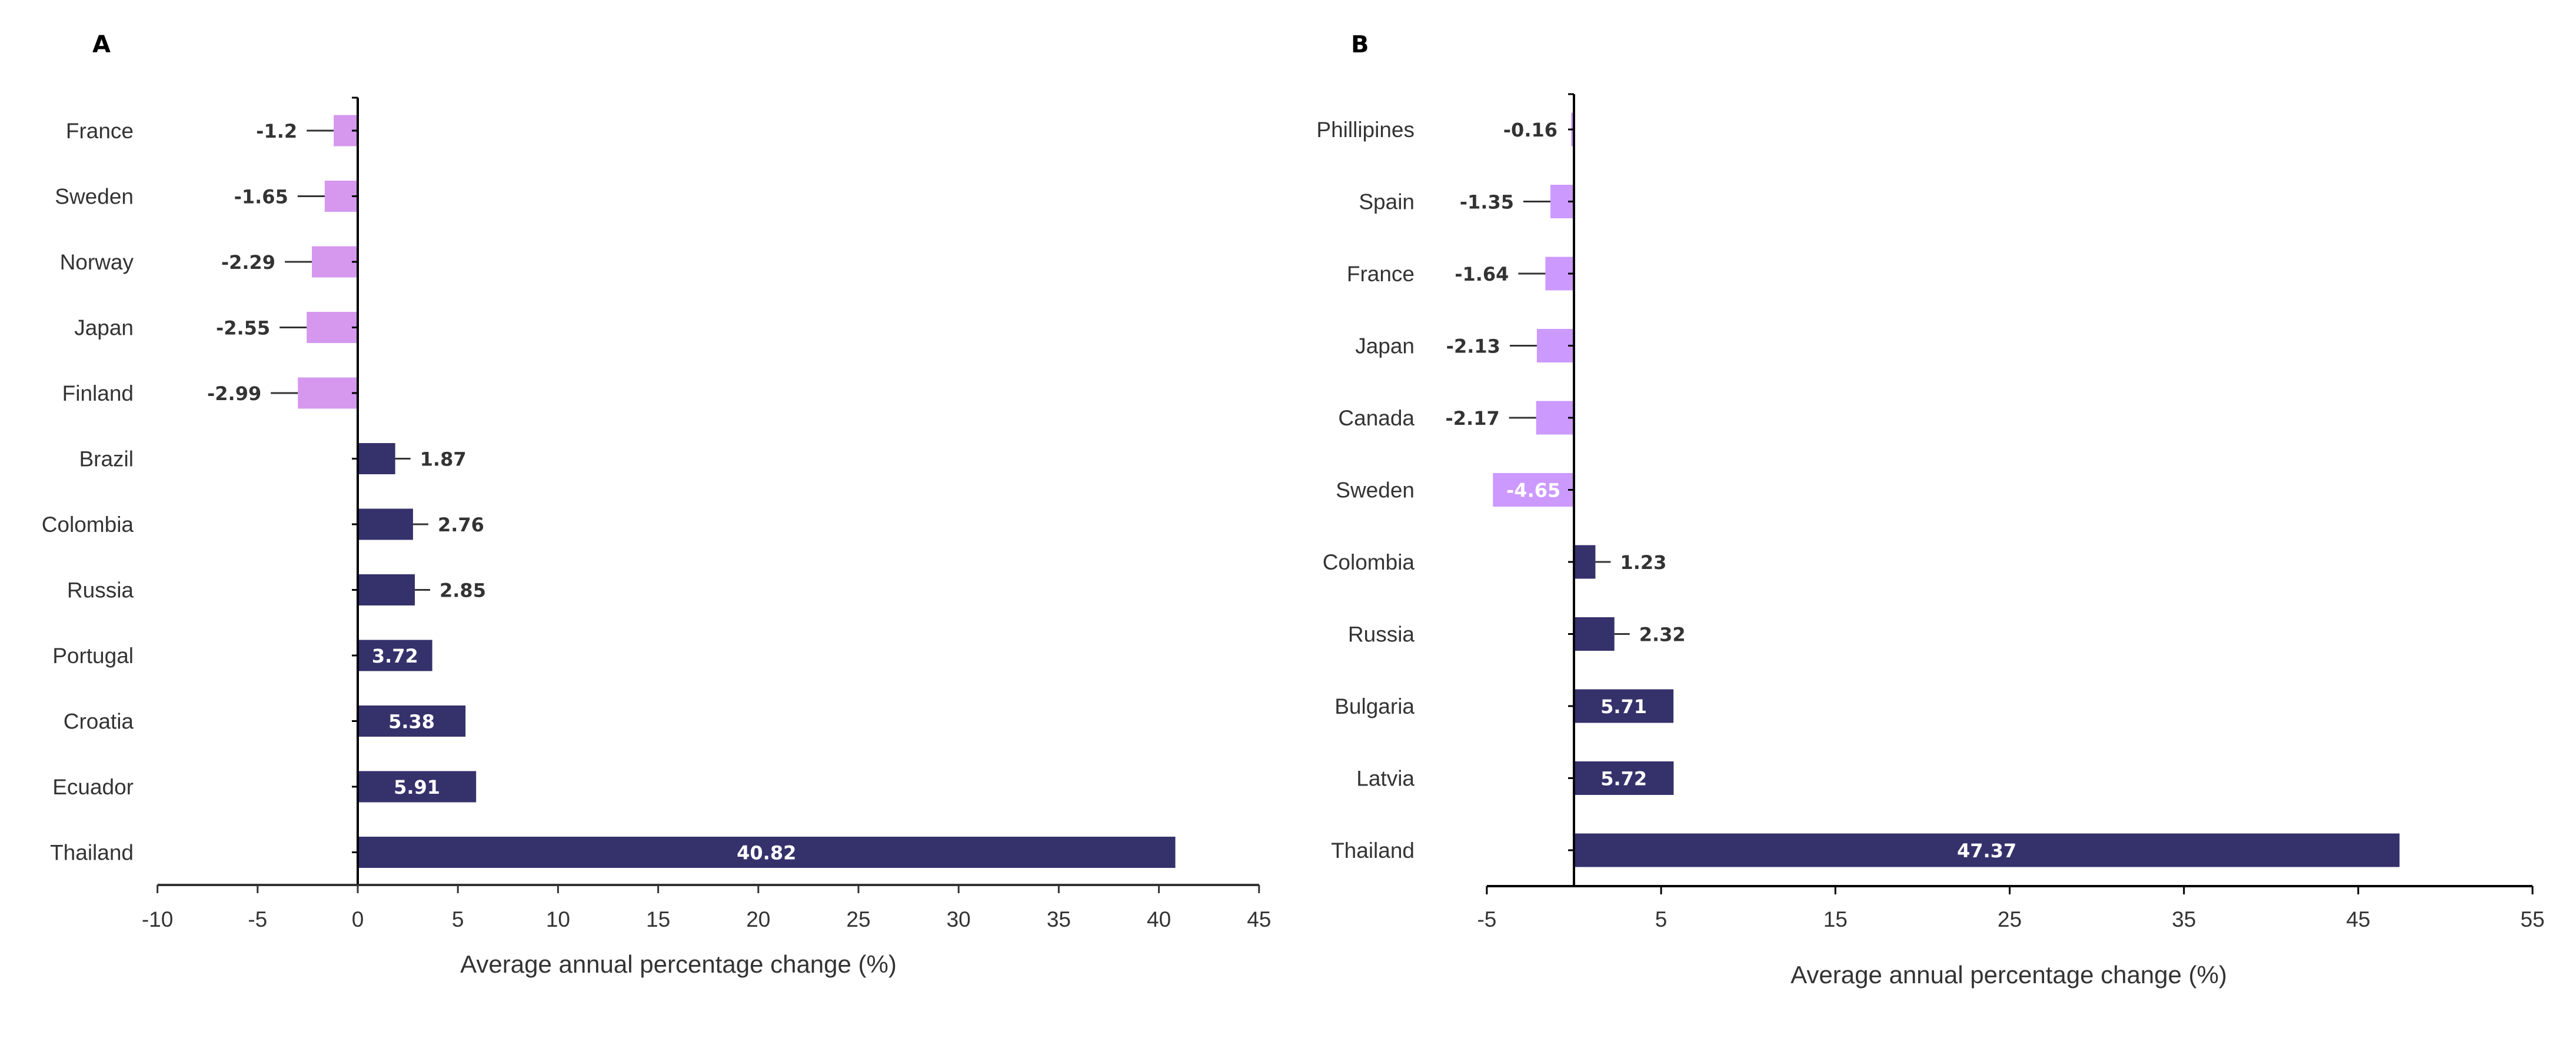 The height and width of the screenshot is (1045, 2576). I want to click on panel-a-value-label: -2.55, so click(243, 328).